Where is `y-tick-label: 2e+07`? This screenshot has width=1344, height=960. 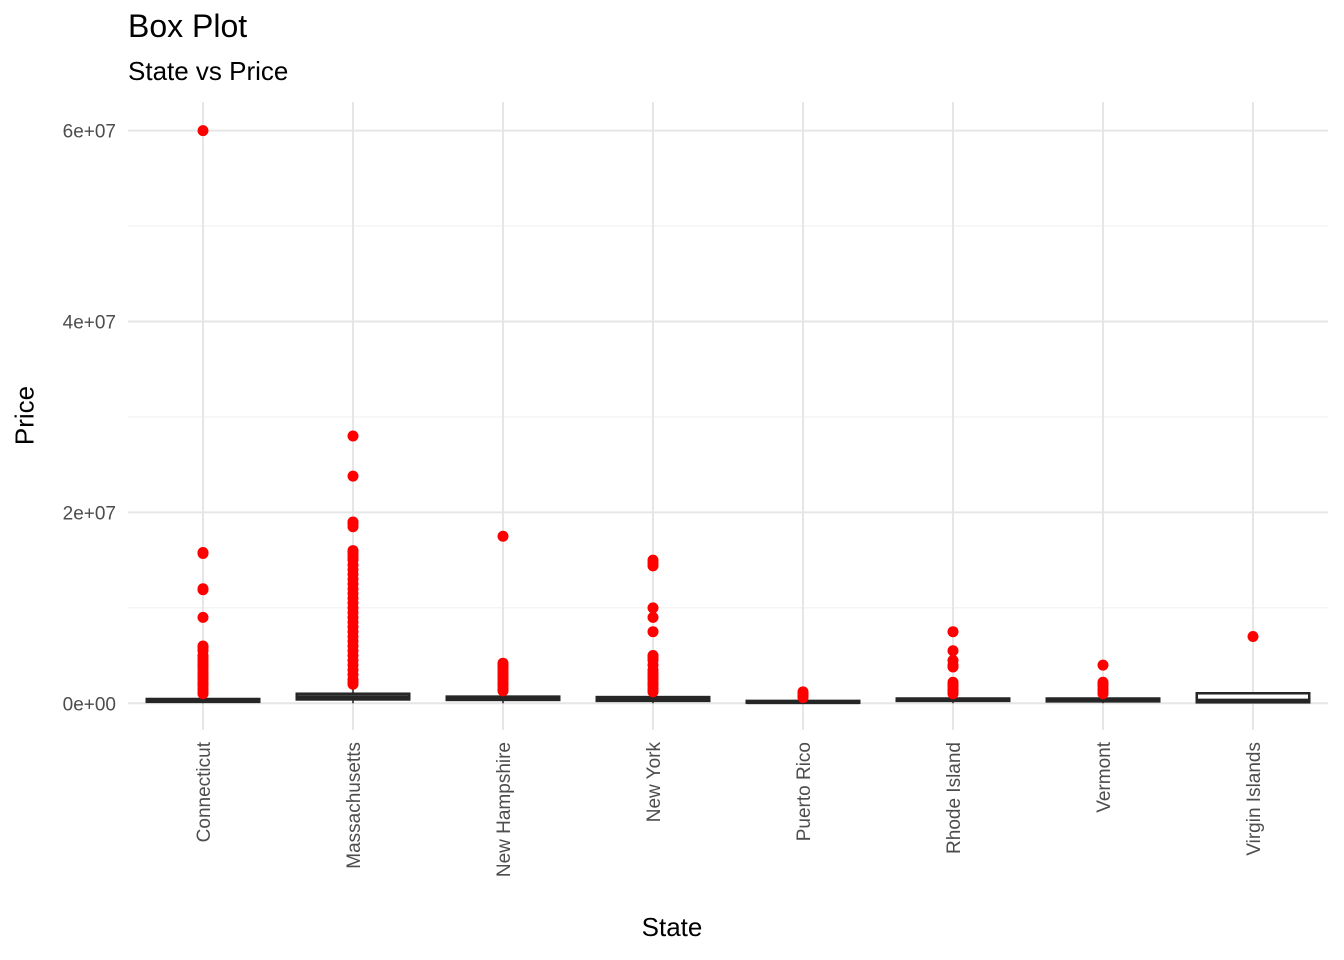 y-tick-label: 2e+07 is located at coordinates (89, 513).